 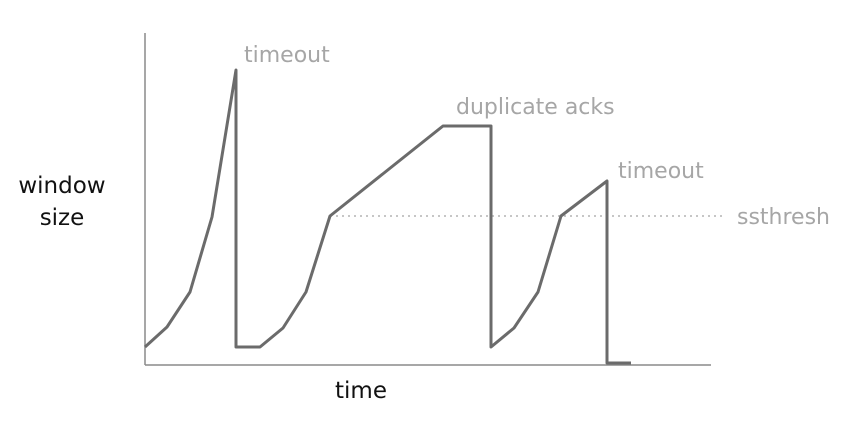 I want to click on y-axis-label-line2: size, so click(x=62, y=218).